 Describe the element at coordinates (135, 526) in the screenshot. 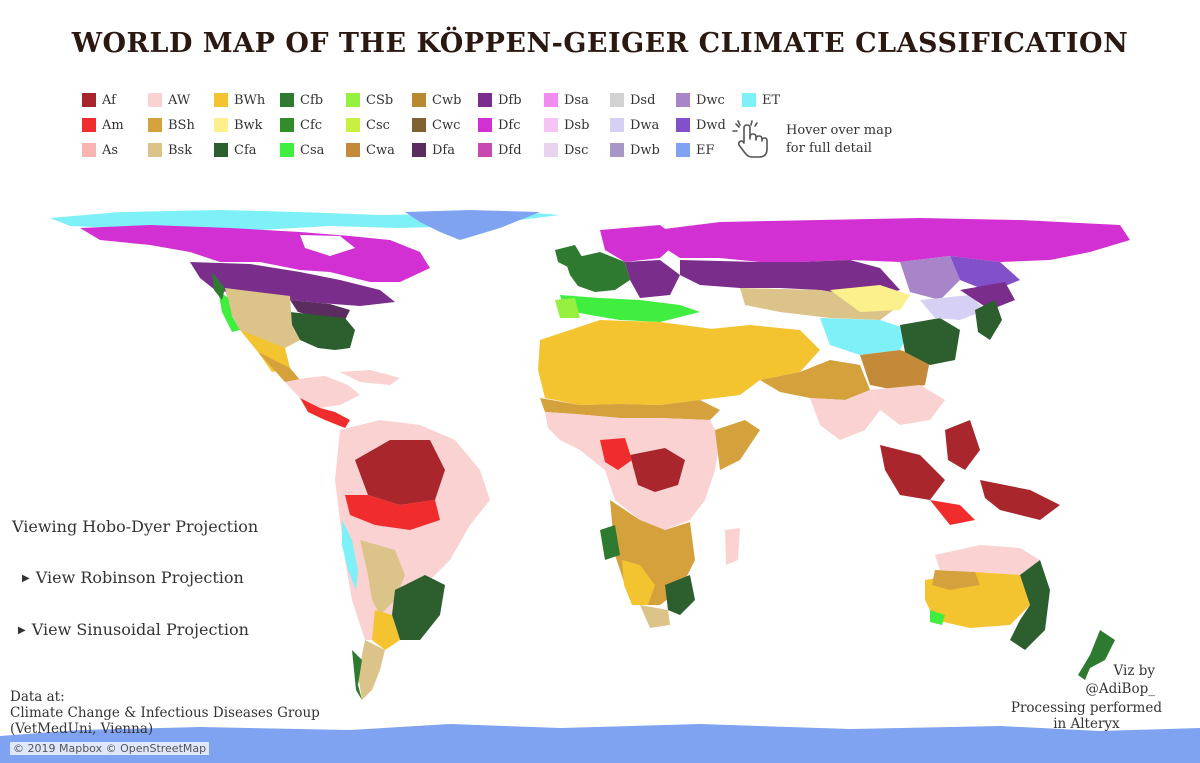

I see `current-projection-label: Viewing Hobo-Dyer Projection` at that location.